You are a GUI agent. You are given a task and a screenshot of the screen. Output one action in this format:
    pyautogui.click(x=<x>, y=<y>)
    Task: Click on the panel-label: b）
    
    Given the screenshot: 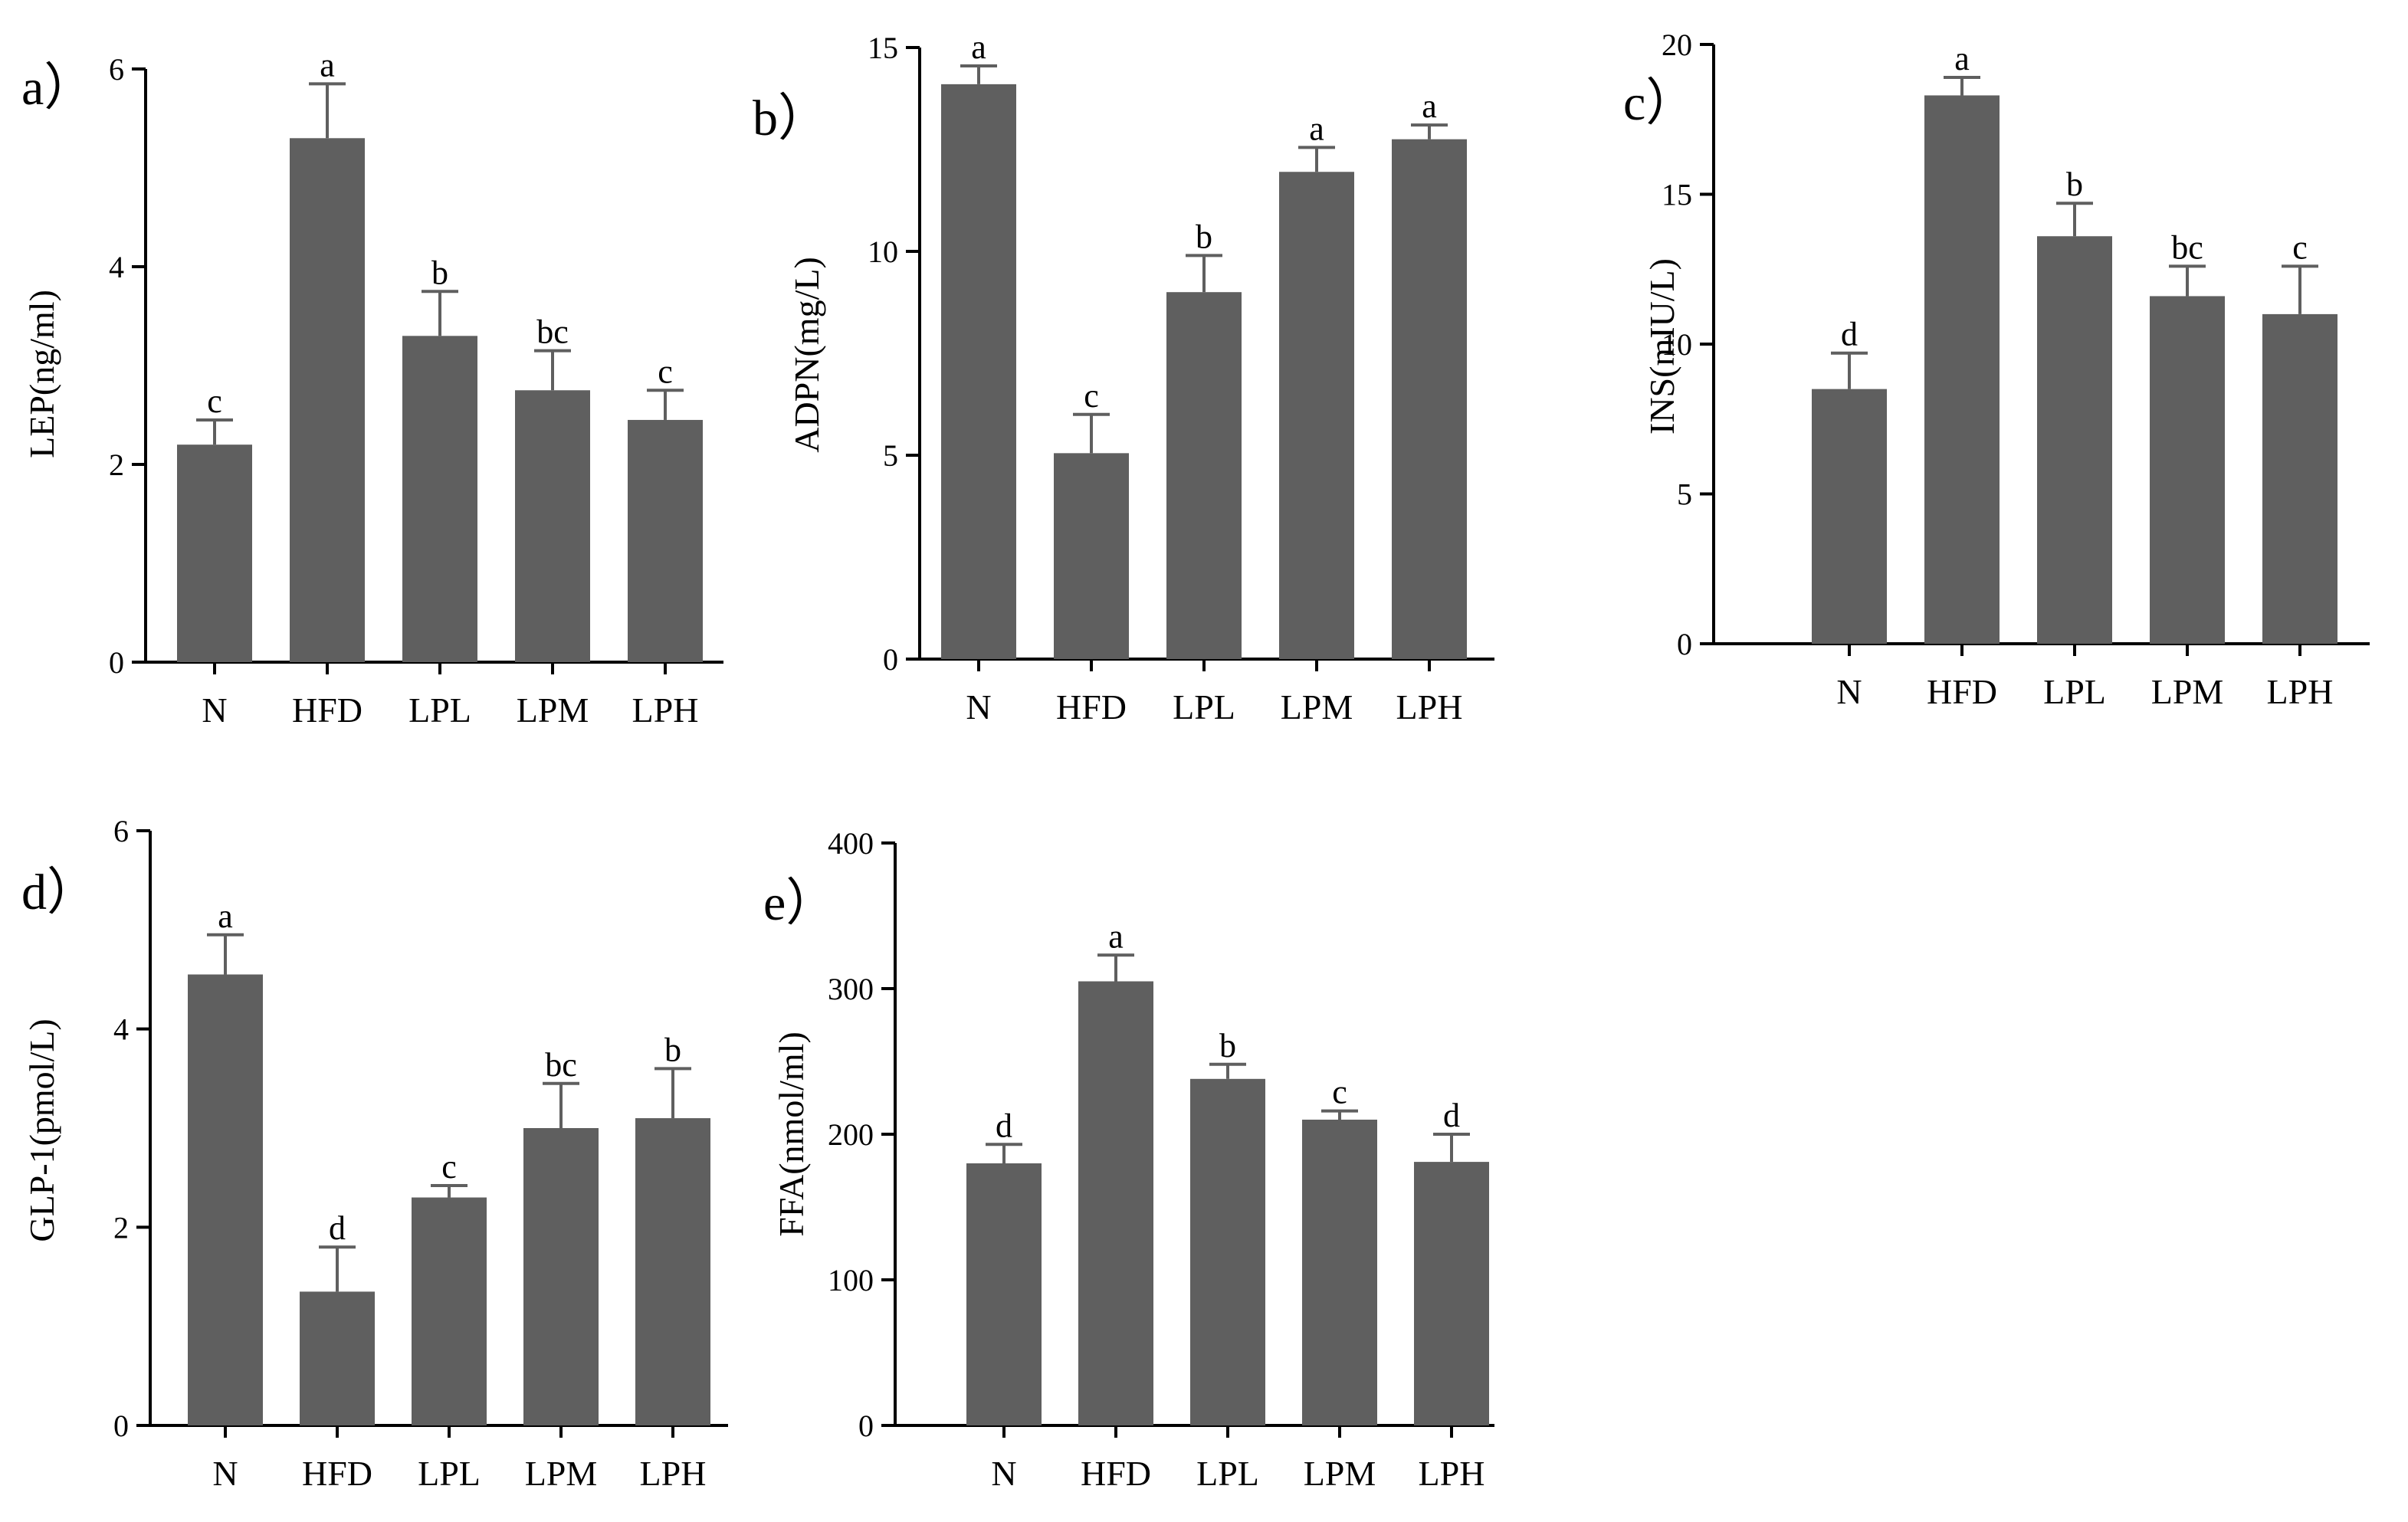 What is the action you would take?
    pyautogui.click(x=790, y=118)
    